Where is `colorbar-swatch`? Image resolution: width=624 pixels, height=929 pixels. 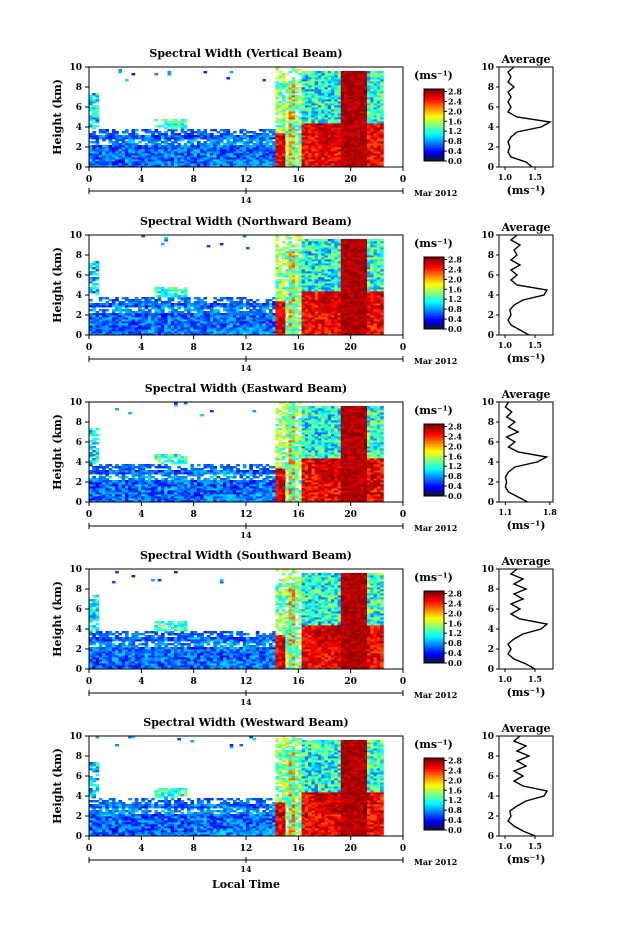 colorbar-swatch is located at coordinates (434, 126).